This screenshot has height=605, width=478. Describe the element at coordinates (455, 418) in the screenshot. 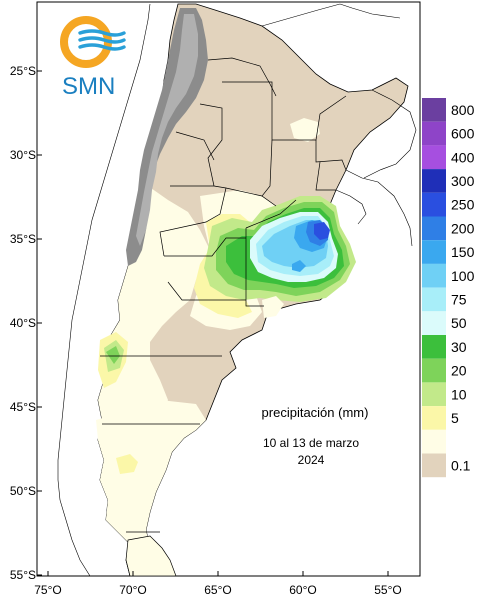

I see `legend-label: 5` at that location.